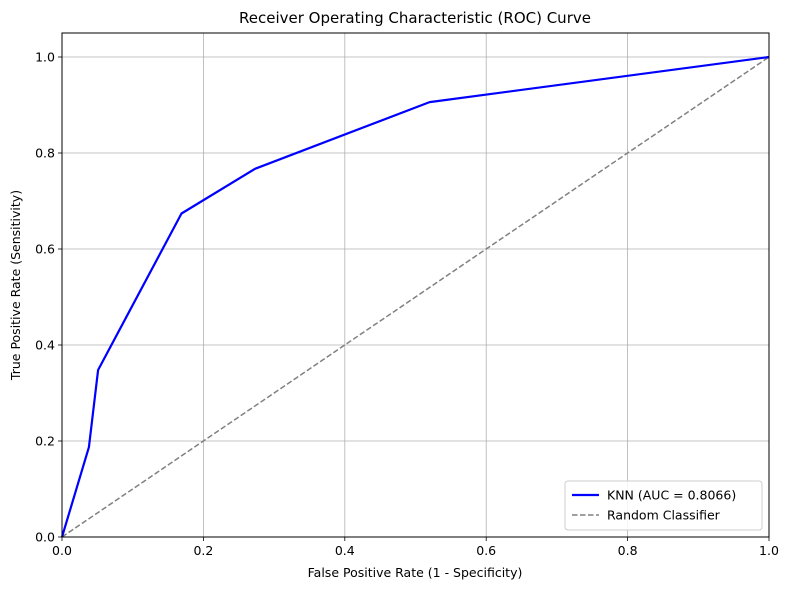 The height and width of the screenshot is (590, 789). Describe the element at coordinates (671, 495) in the screenshot. I see `legend-label: KNN (AUC = 0.8066)` at that location.